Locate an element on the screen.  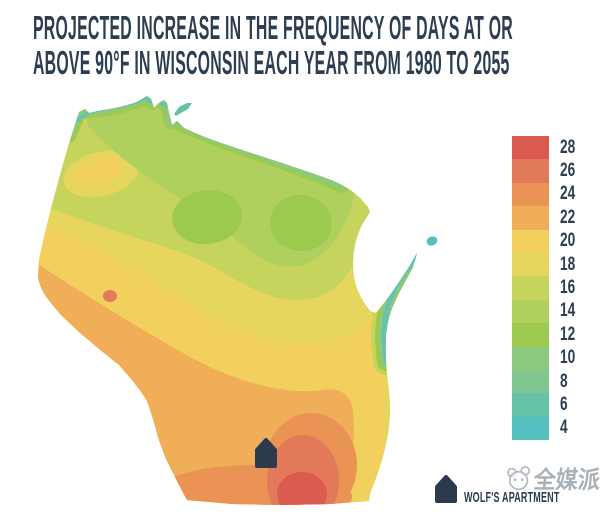
legend-labels: 28 26 24 22 20 18 16 14 12 10 8 6 4 is located at coordinates (580, 288).